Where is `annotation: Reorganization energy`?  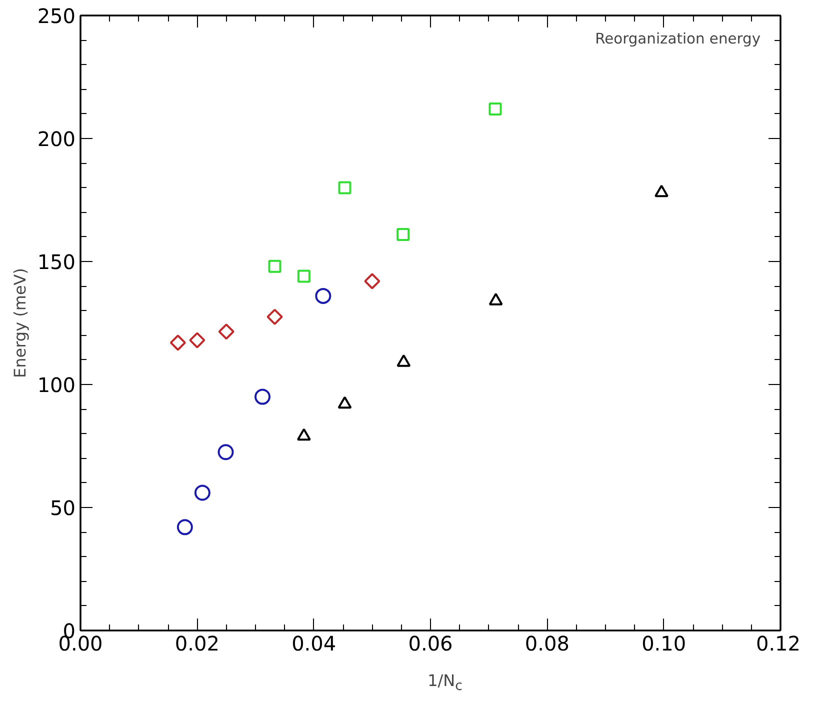
annotation: Reorganization energy is located at coordinates (678, 39).